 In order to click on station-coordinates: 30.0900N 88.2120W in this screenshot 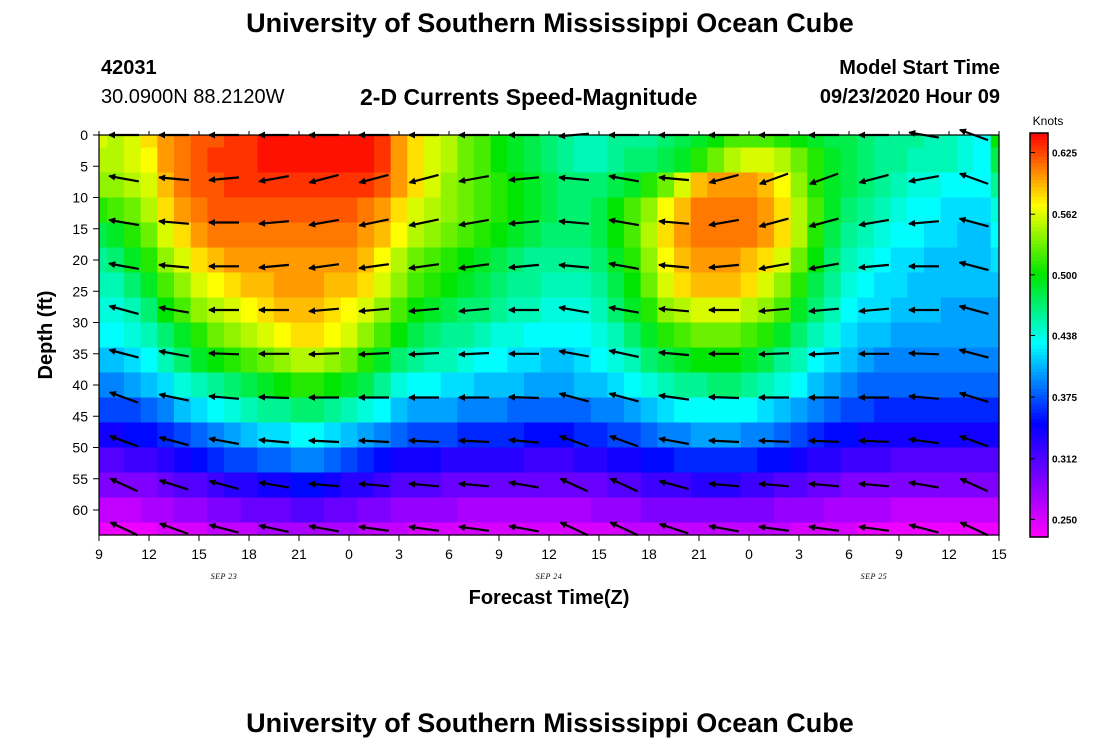, I will do `click(193, 97)`.